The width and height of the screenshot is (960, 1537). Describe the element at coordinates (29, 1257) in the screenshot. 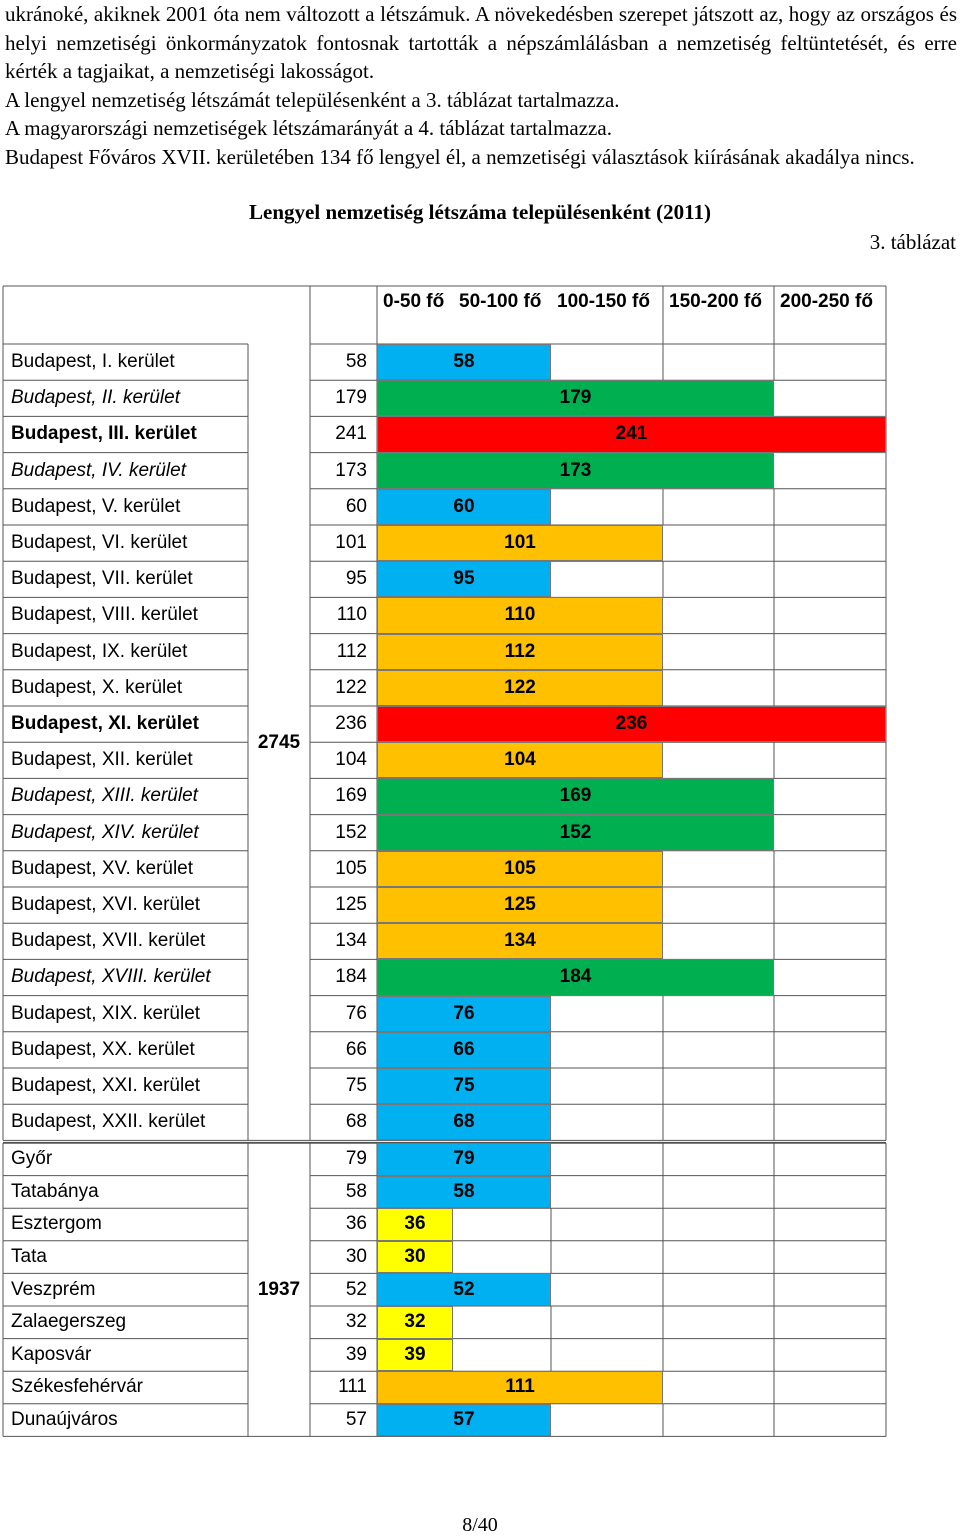

I see `row-label: Tata` at that location.